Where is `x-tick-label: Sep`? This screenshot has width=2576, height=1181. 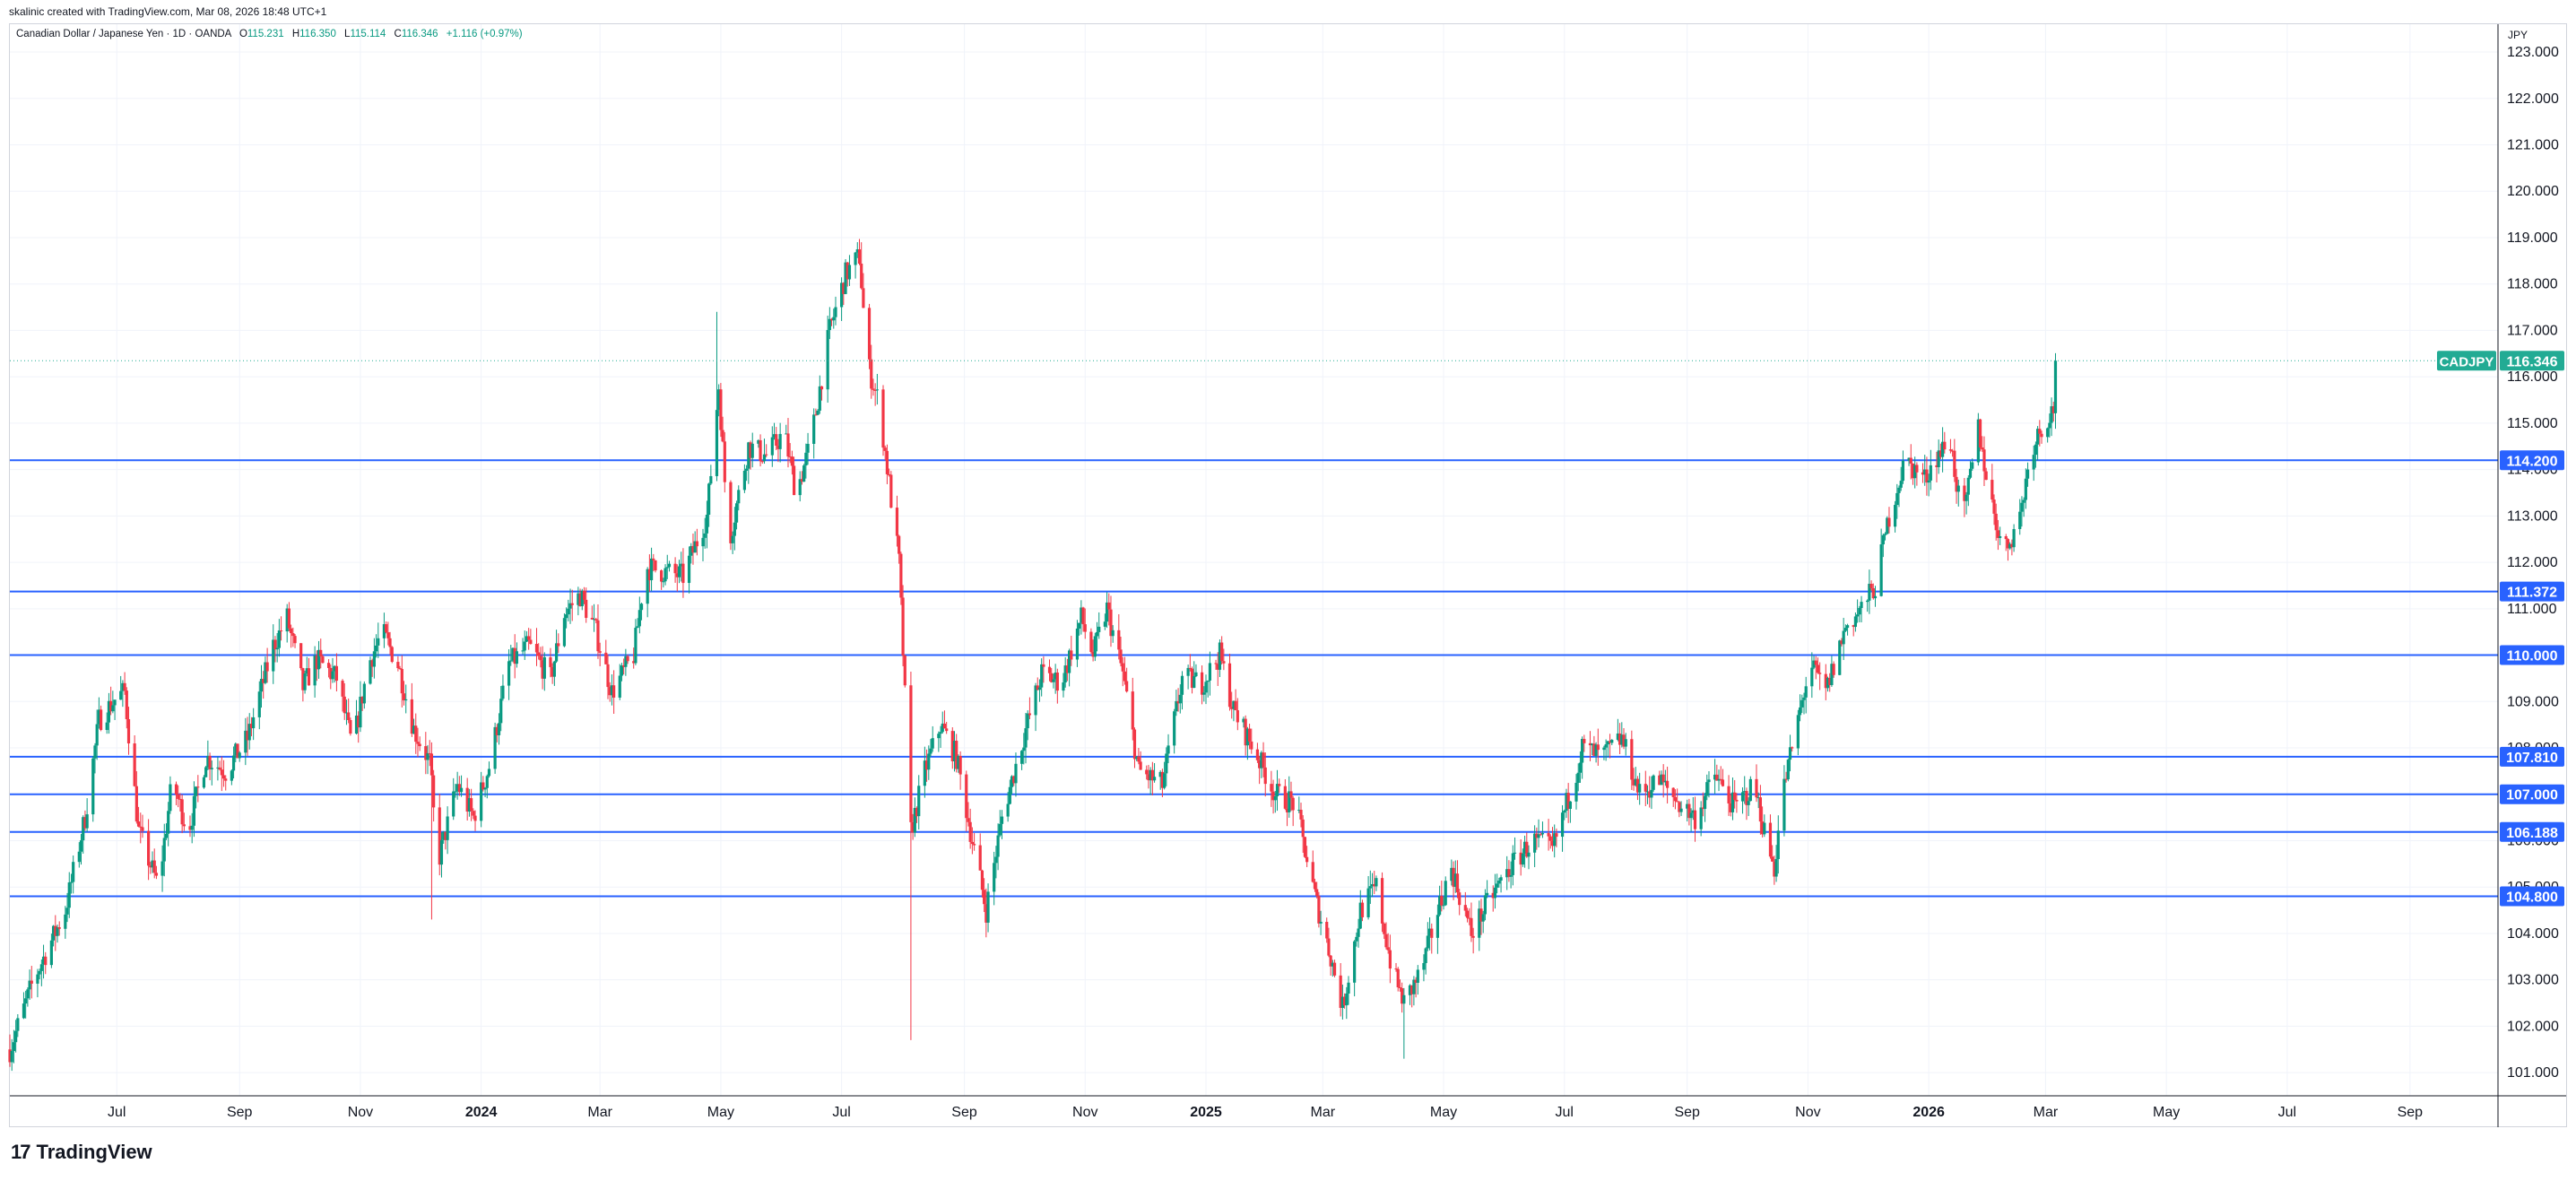
x-tick-label: Sep is located at coordinates (2411, 1112).